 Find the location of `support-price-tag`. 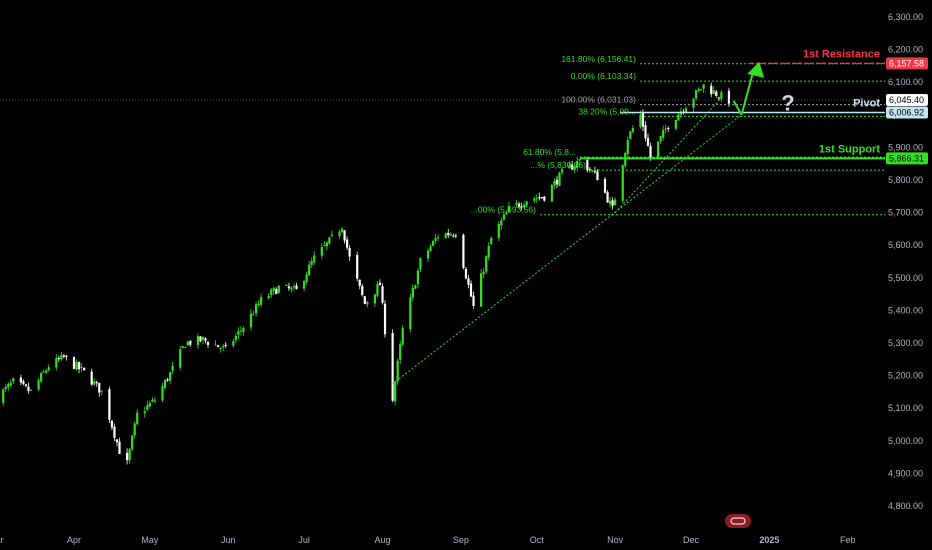

support-price-tag is located at coordinates (907, 158).